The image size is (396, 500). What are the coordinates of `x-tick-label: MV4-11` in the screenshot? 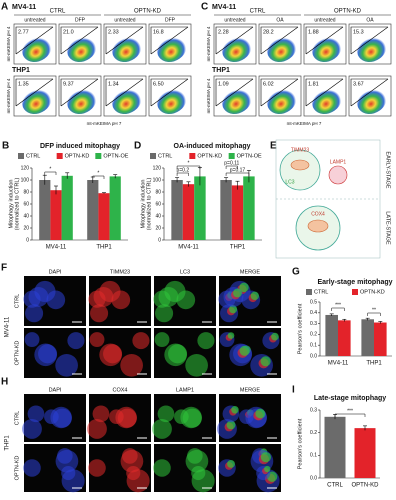 It's located at (56, 248).